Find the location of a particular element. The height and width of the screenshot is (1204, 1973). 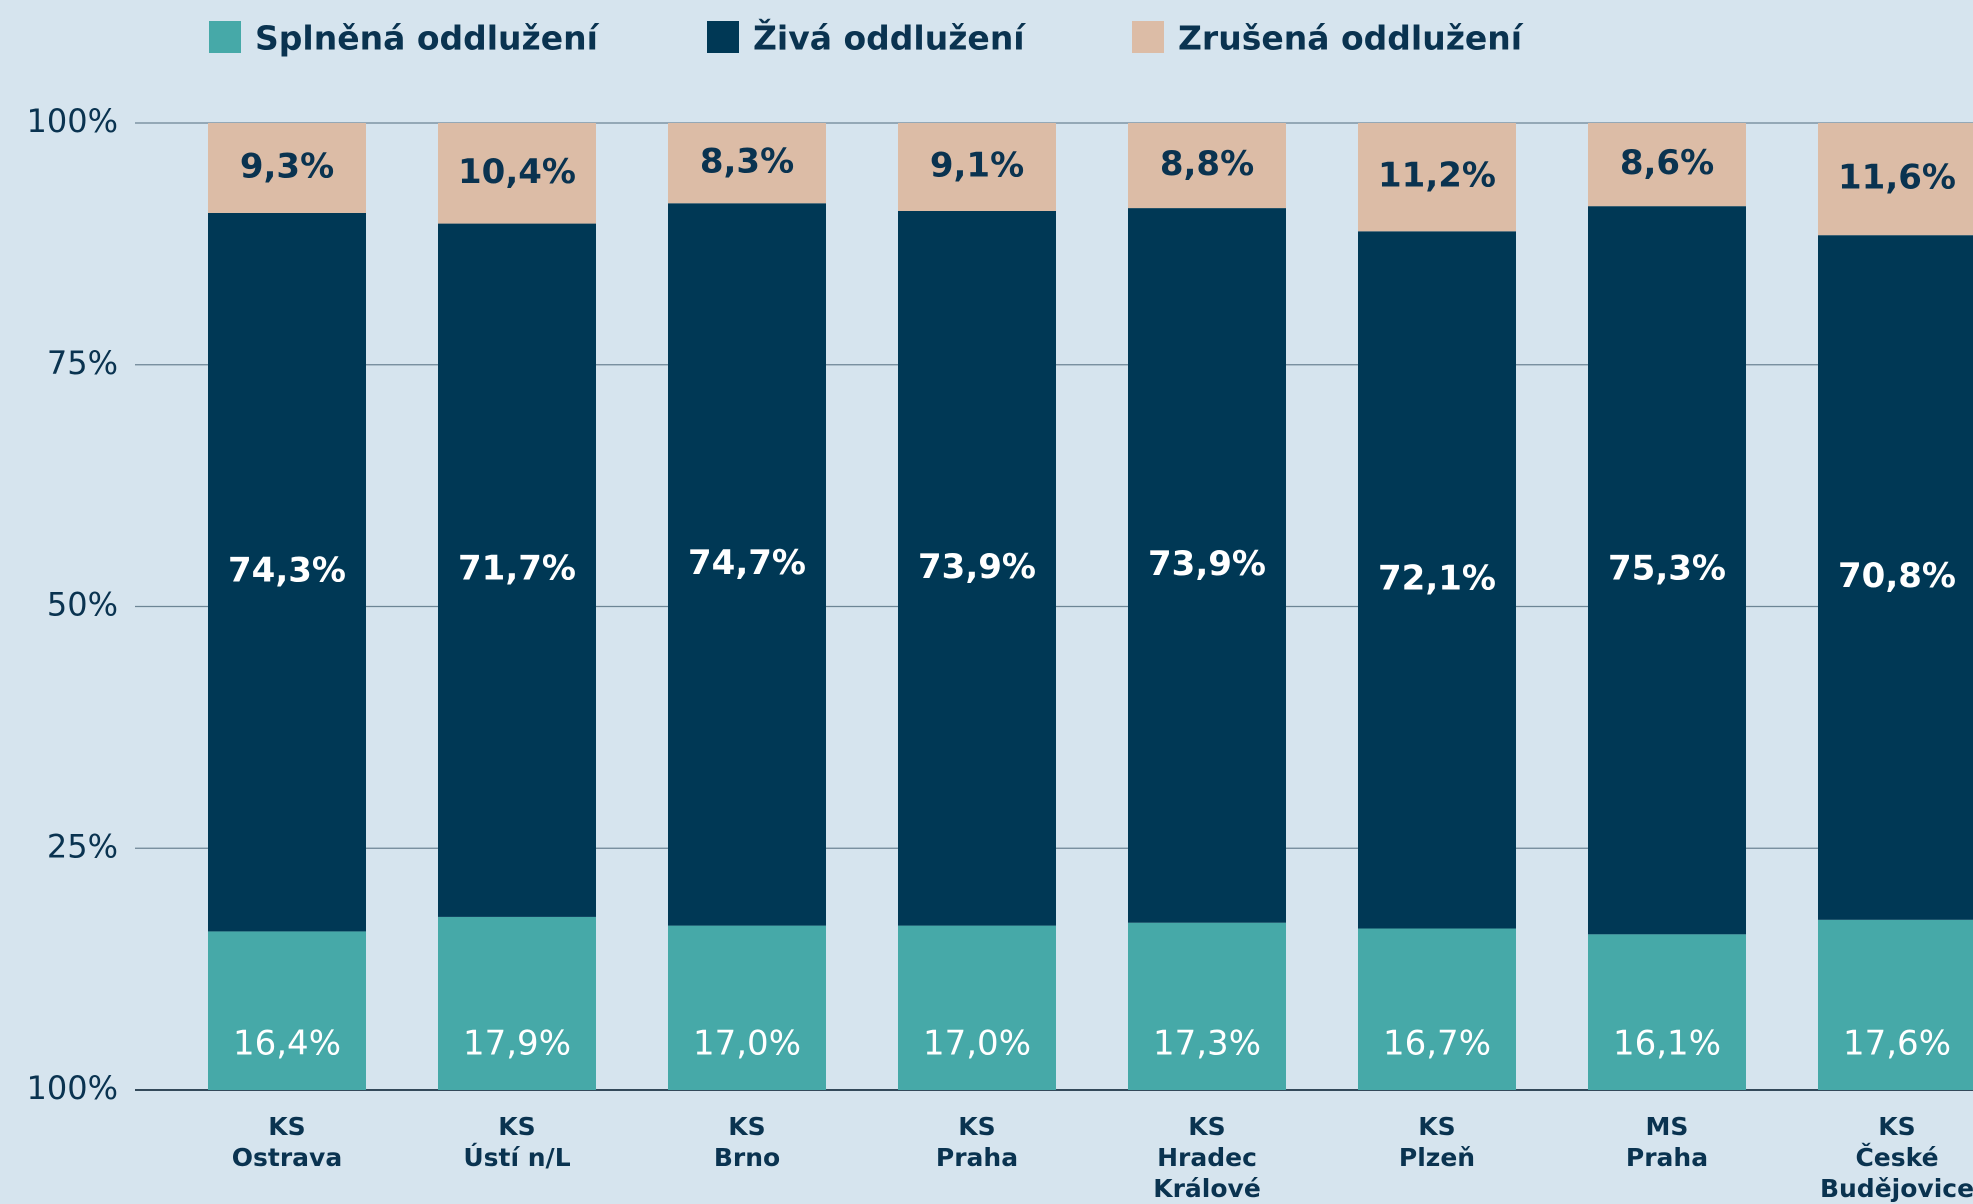

data-label: 17,9% is located at coordinates (517, 1044).